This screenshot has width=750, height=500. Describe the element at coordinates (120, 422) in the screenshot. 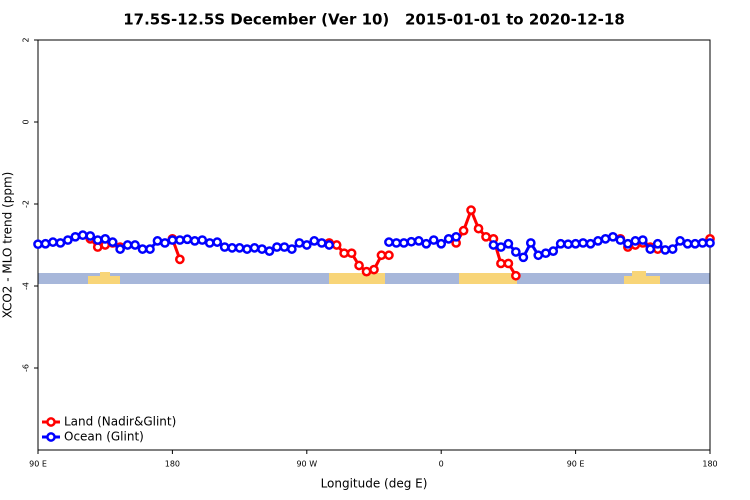

I see `legend-label: Land (Nadir&Glint)` at that location.